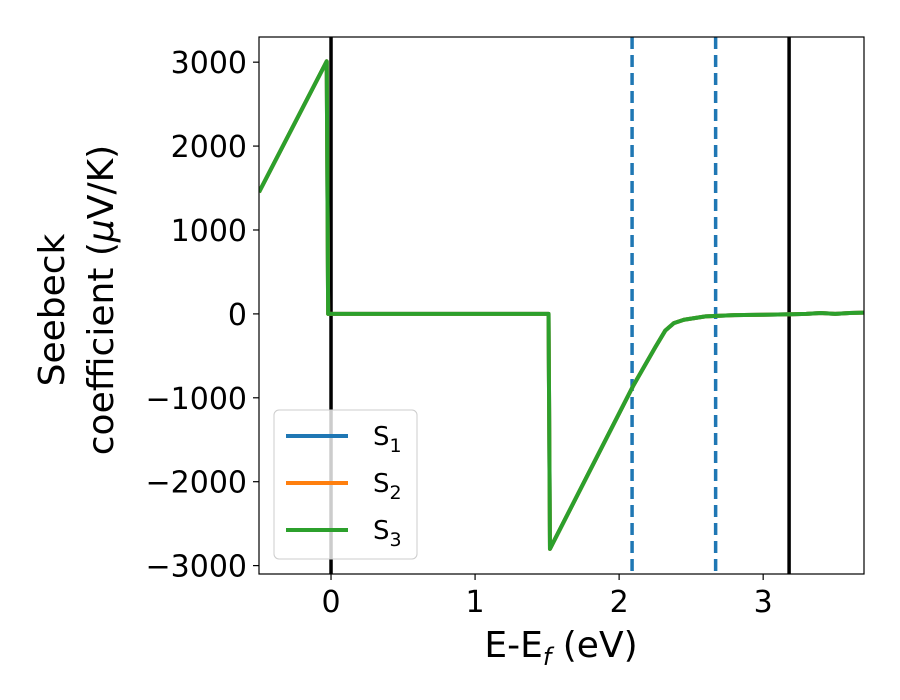 This screenshot has height=700, width=900. I want to click on y-axis-label-line1: Seebeck, so click(52, 309).